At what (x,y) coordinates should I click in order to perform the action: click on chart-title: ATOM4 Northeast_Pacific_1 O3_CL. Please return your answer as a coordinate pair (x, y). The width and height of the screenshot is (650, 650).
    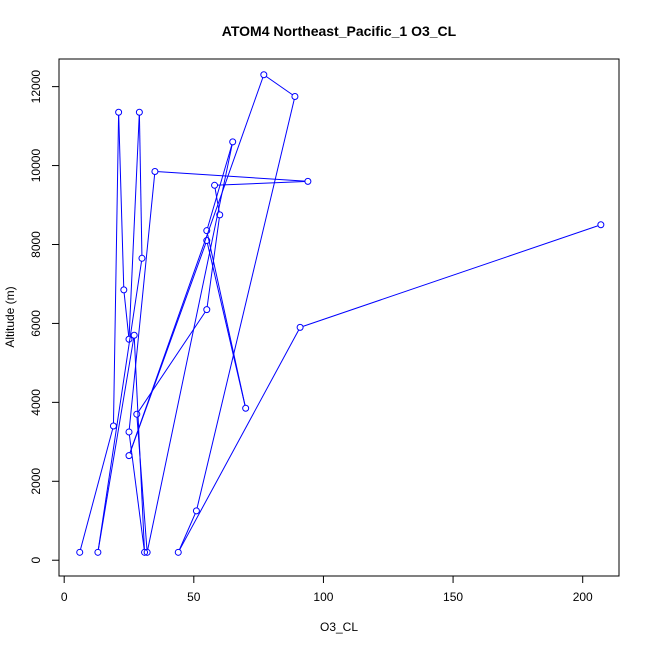
    Looking at the image, I should click on (339, 31).